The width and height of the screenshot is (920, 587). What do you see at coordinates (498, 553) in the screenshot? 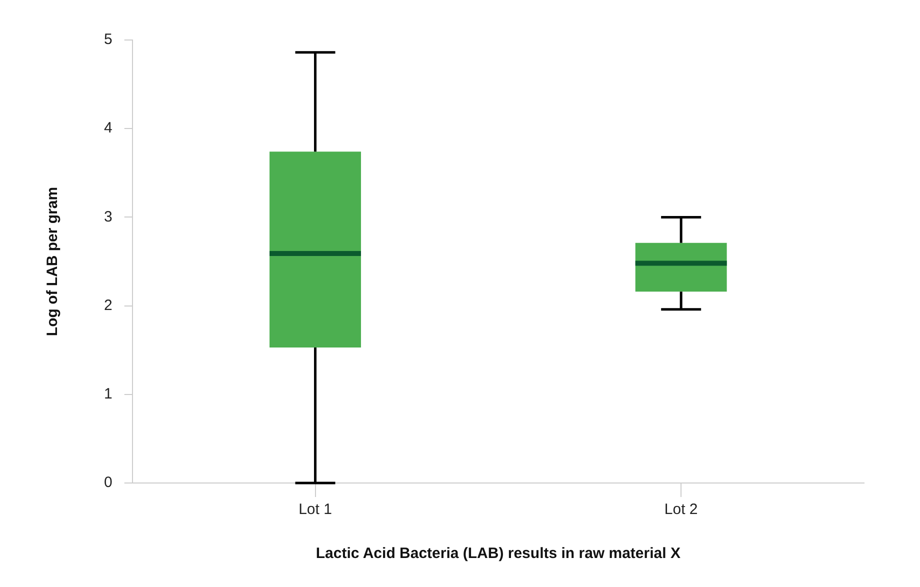
I see `x-axis-title: Lactic Acid Bacteria (LAB) results in raw material X` at bounding box center [498, 553].